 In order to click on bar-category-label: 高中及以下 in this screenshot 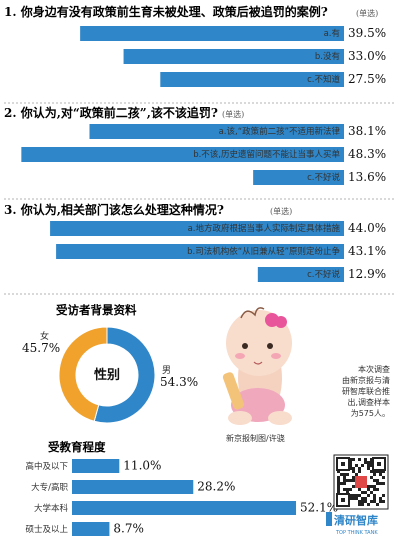, I will do `click(46, 466)`.